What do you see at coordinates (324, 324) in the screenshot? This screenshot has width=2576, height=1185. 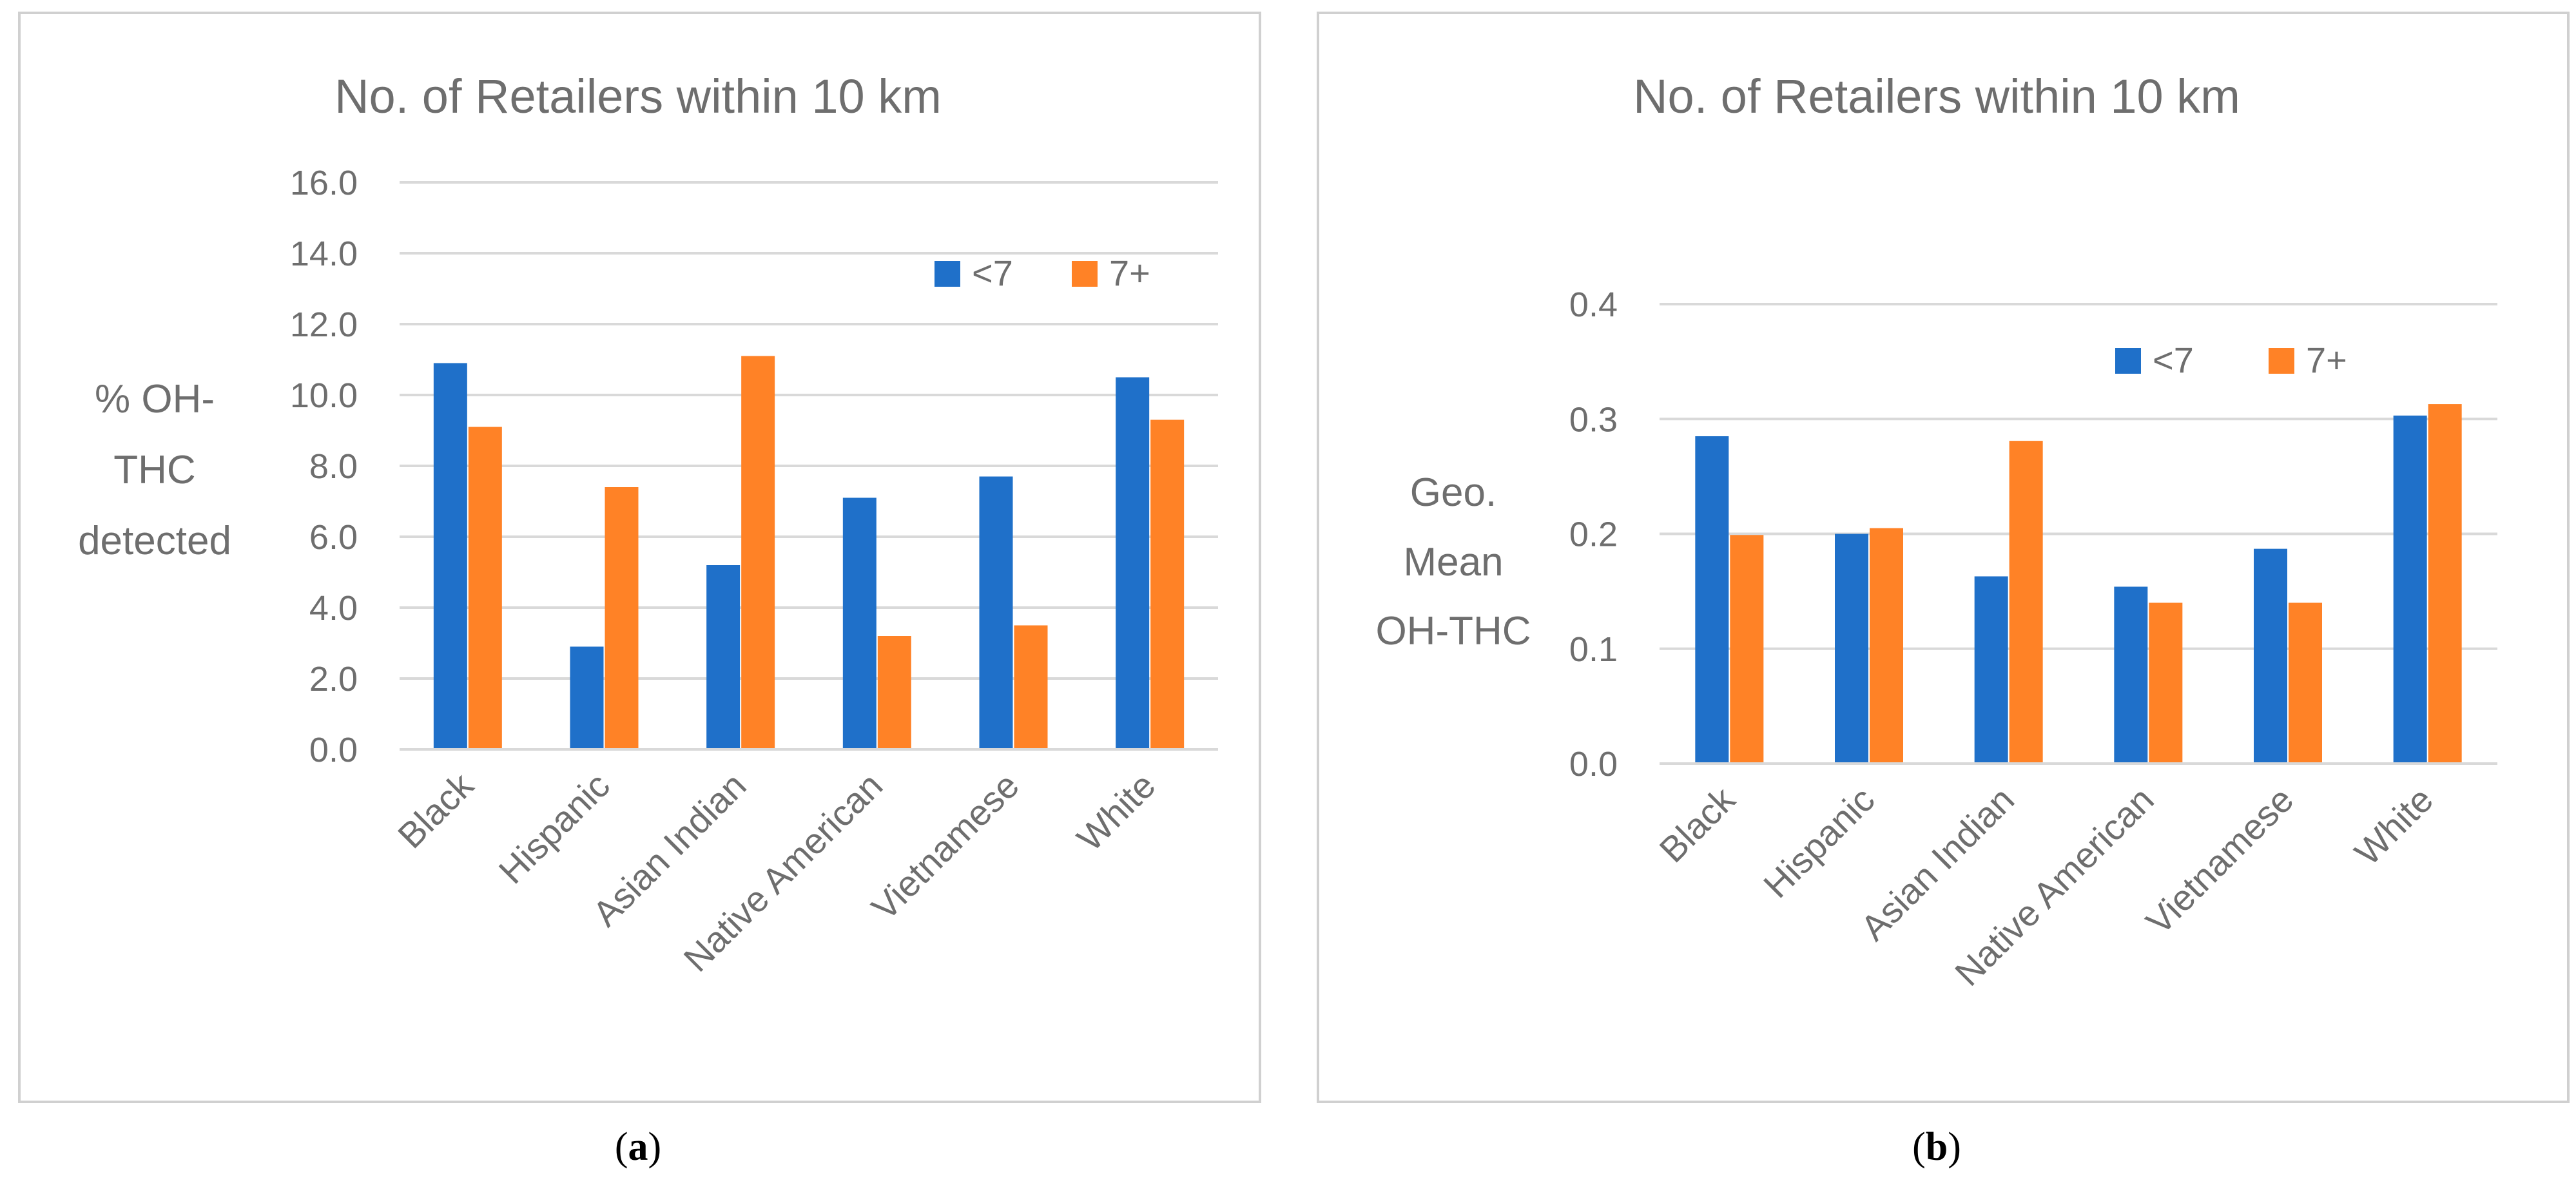 I see `y-tick-label: 12.0` at bounding box center [324, 324].